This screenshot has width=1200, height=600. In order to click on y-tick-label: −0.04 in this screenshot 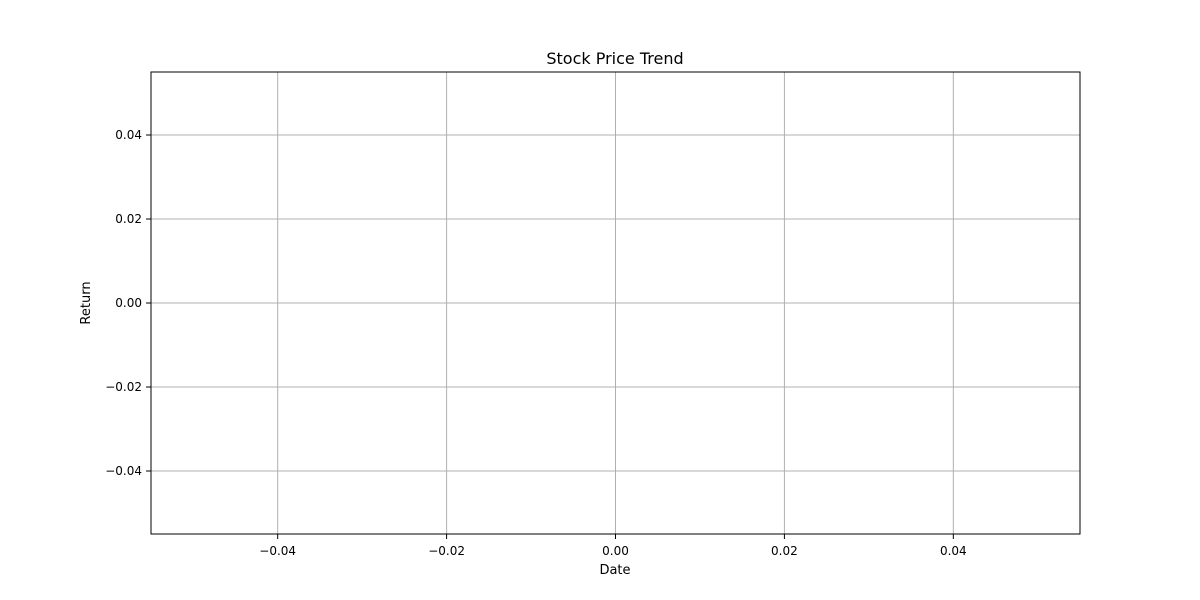, I will do `click(123, 471)`.